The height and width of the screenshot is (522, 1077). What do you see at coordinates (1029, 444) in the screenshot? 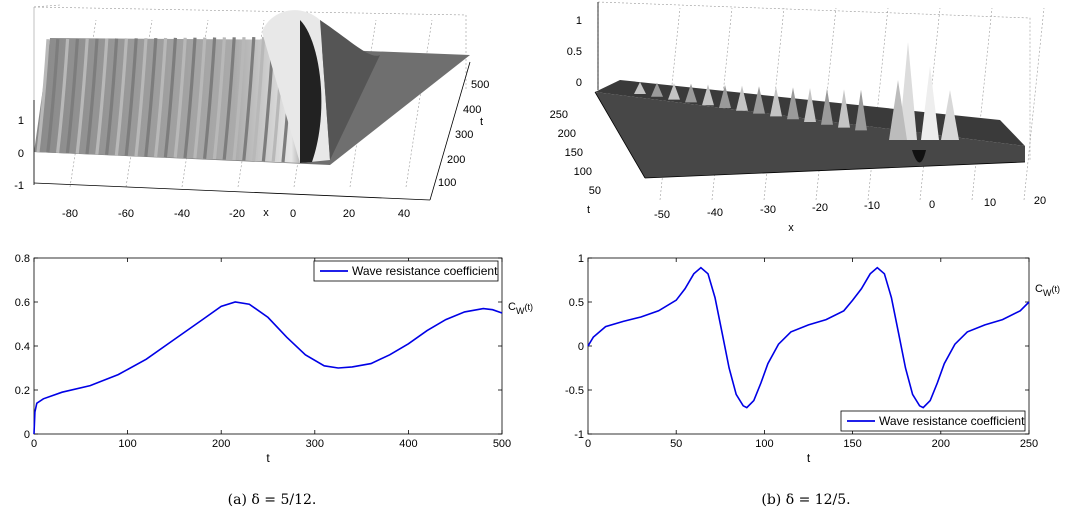
I see `chart-b-x-tick-label: 250` at bounding box center [1029, 444].